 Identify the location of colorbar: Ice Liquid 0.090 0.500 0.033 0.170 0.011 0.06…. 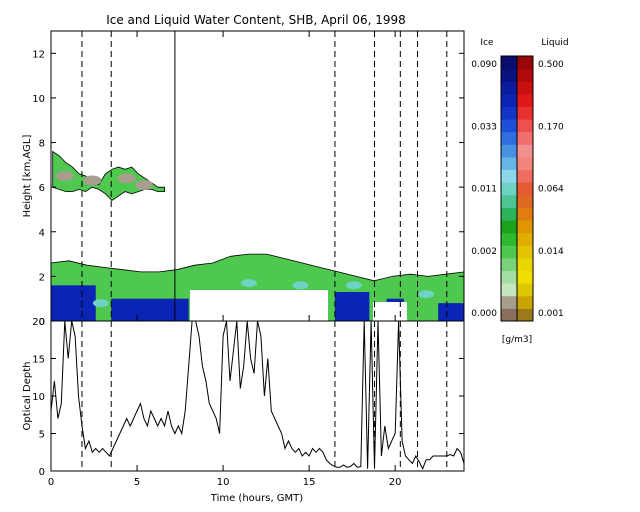
(519, 191).